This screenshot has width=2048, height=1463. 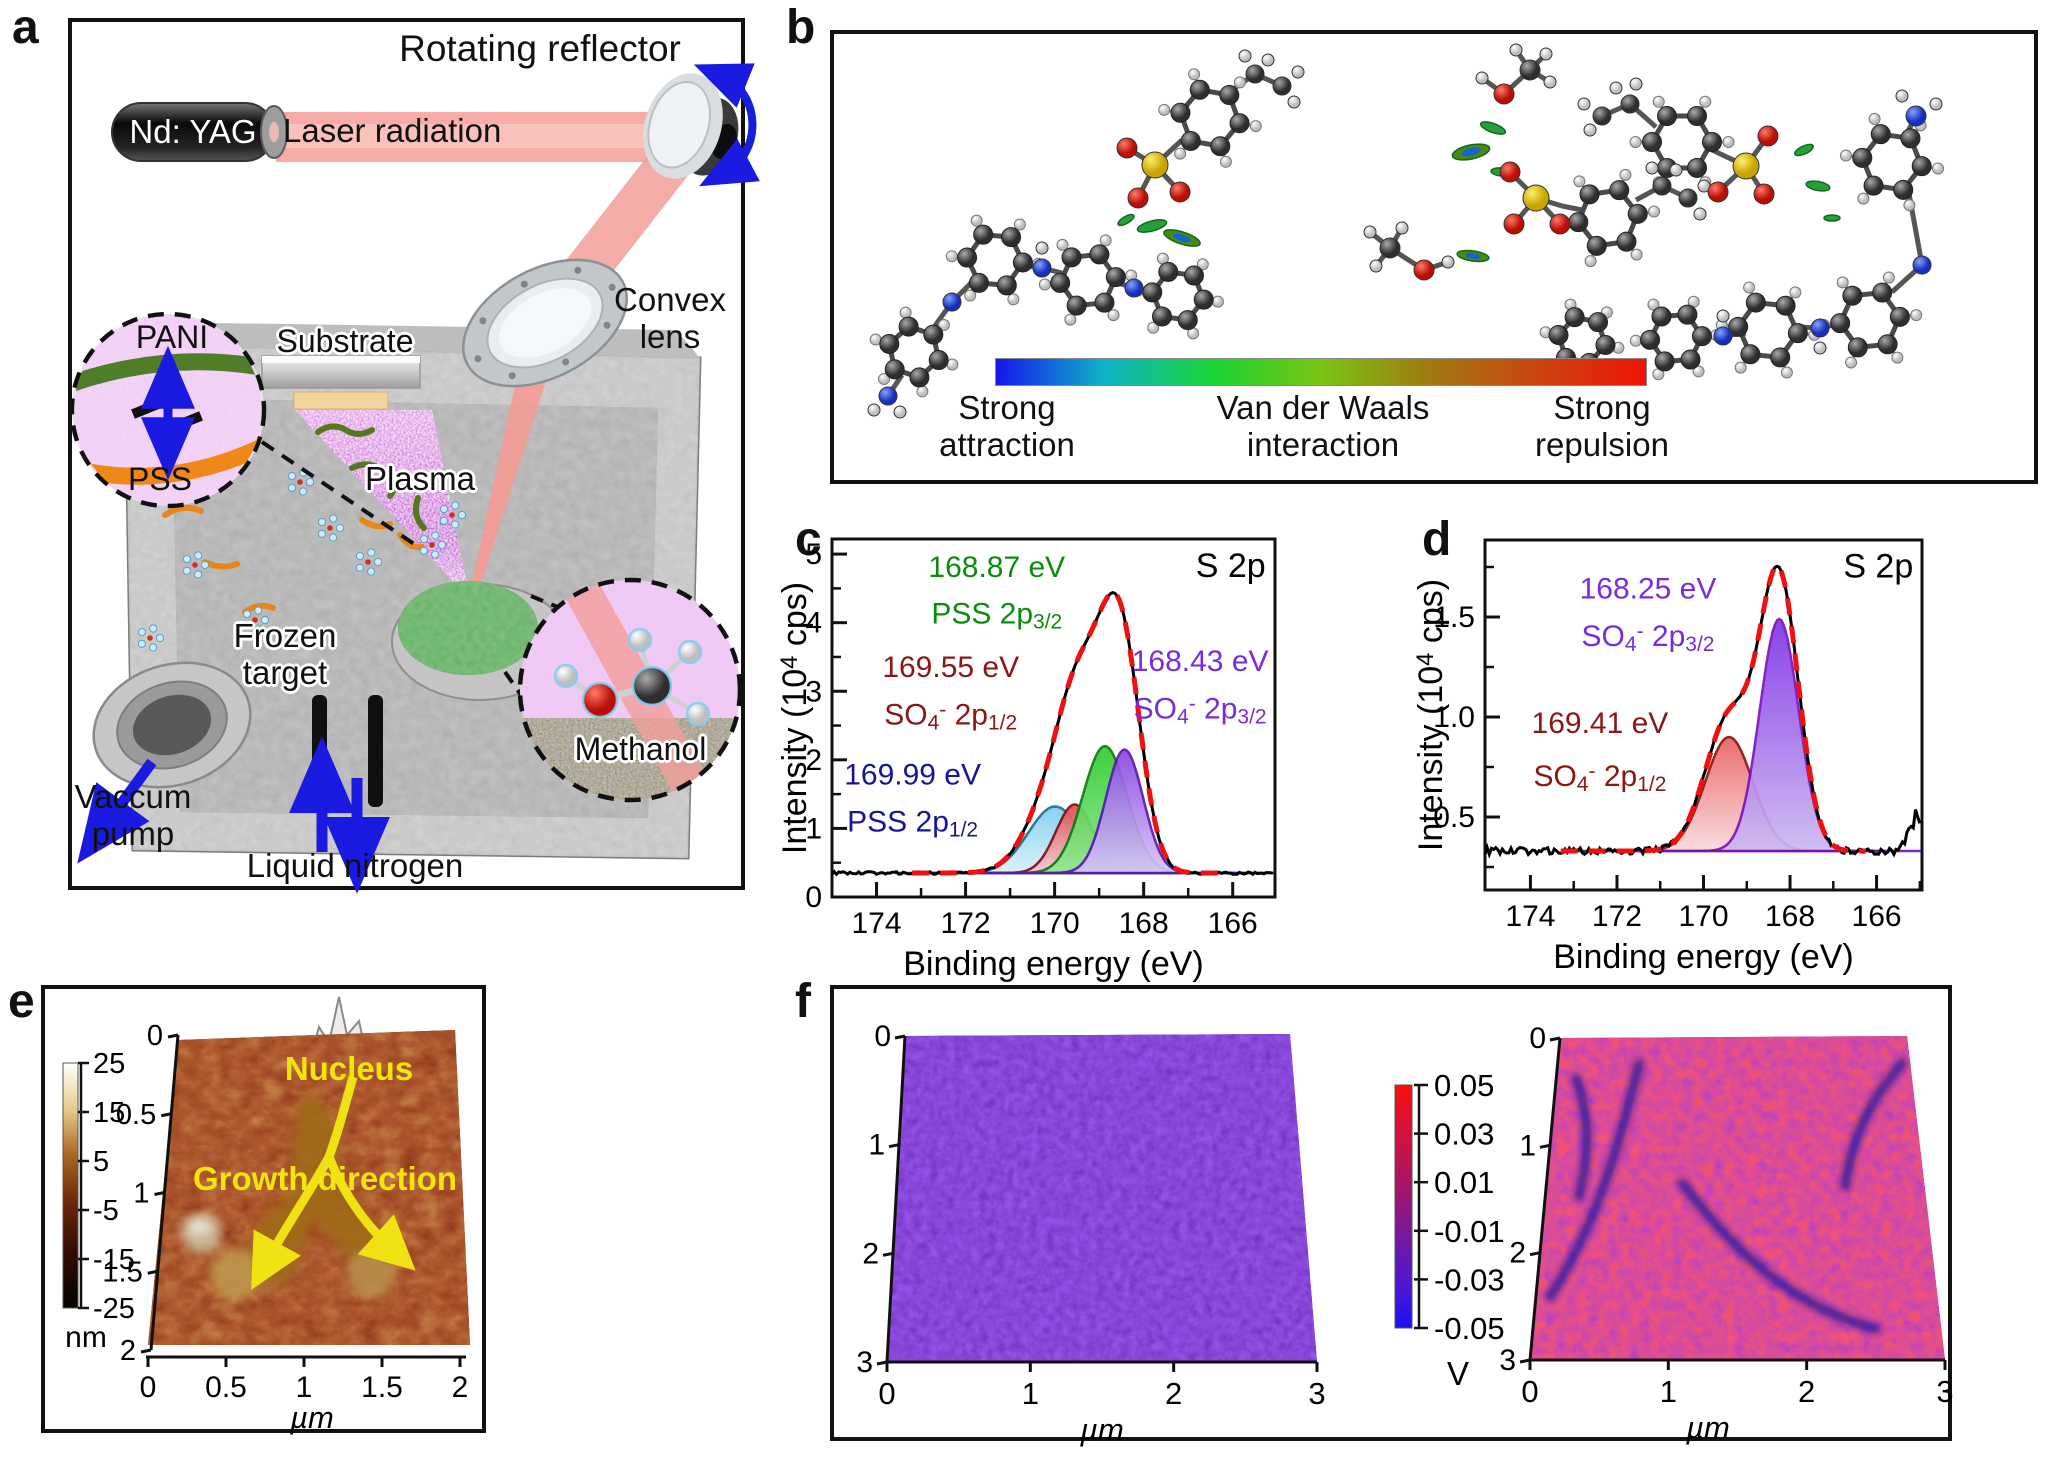 I want to click on afm-surface, so click(x=309, y=1170).